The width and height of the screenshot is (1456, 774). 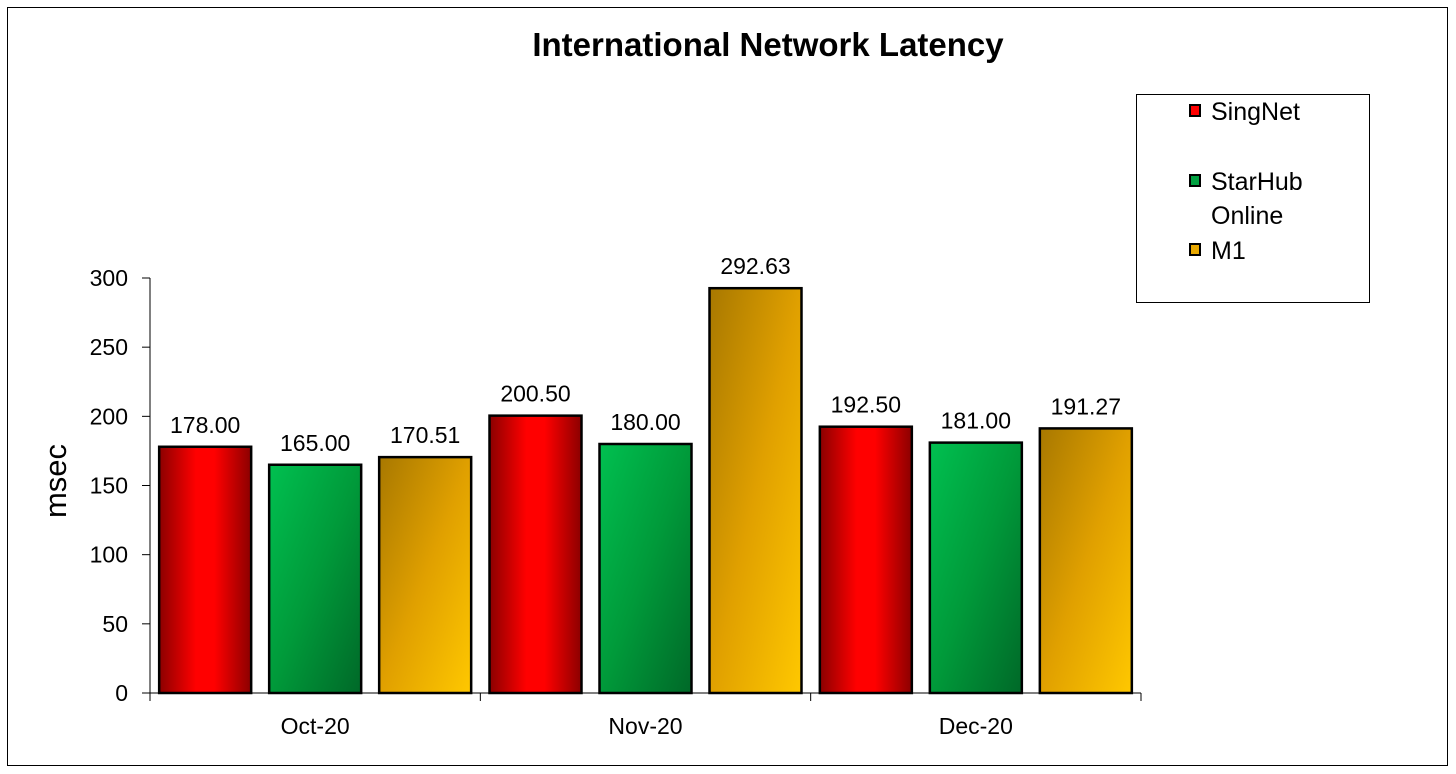 I want to click on legend-swatch-starhub-online, so click(x=1195, y=180).